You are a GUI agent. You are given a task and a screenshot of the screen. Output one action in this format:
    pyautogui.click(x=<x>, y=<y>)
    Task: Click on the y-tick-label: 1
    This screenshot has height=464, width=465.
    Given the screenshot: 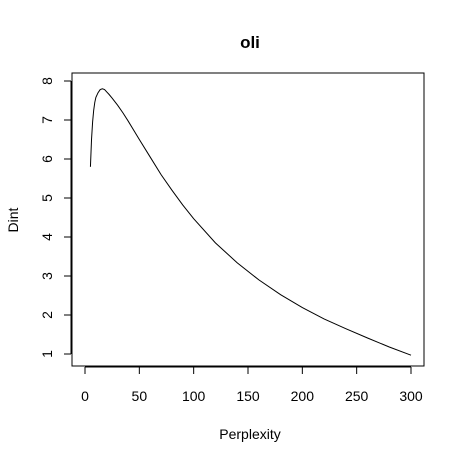 What is the action you would take?
    pyautogui.click(x=47, y=354)
    